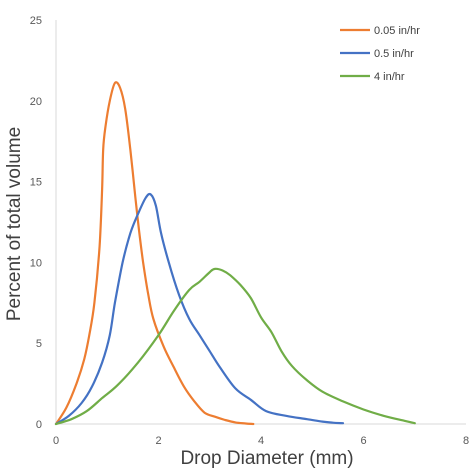  What do you see at coordinates (394, 54) in the screenshot?
I see `legend-label: 0.5 in/hr` at bounding box center [394, 54].